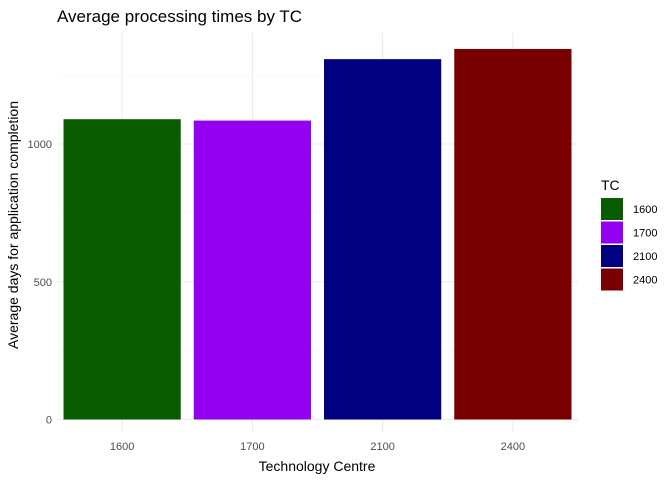 This screenshot has height=480, width=672. Describe the element at coordinates (610, 185) in the screenshot. I see `legend-title: TC` at that location.